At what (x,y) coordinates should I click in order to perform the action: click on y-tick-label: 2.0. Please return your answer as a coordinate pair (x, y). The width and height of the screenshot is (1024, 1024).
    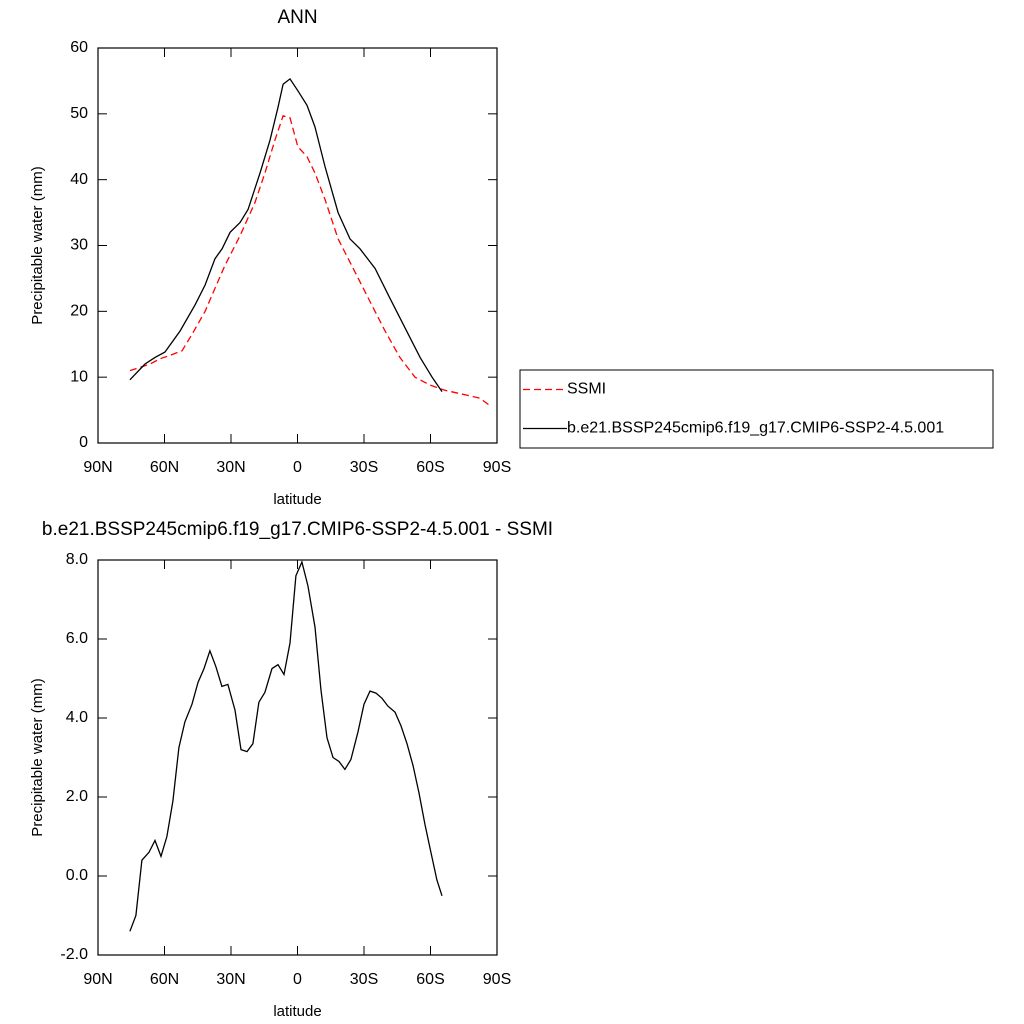
    Looking at the image, I should click on (77, 796).